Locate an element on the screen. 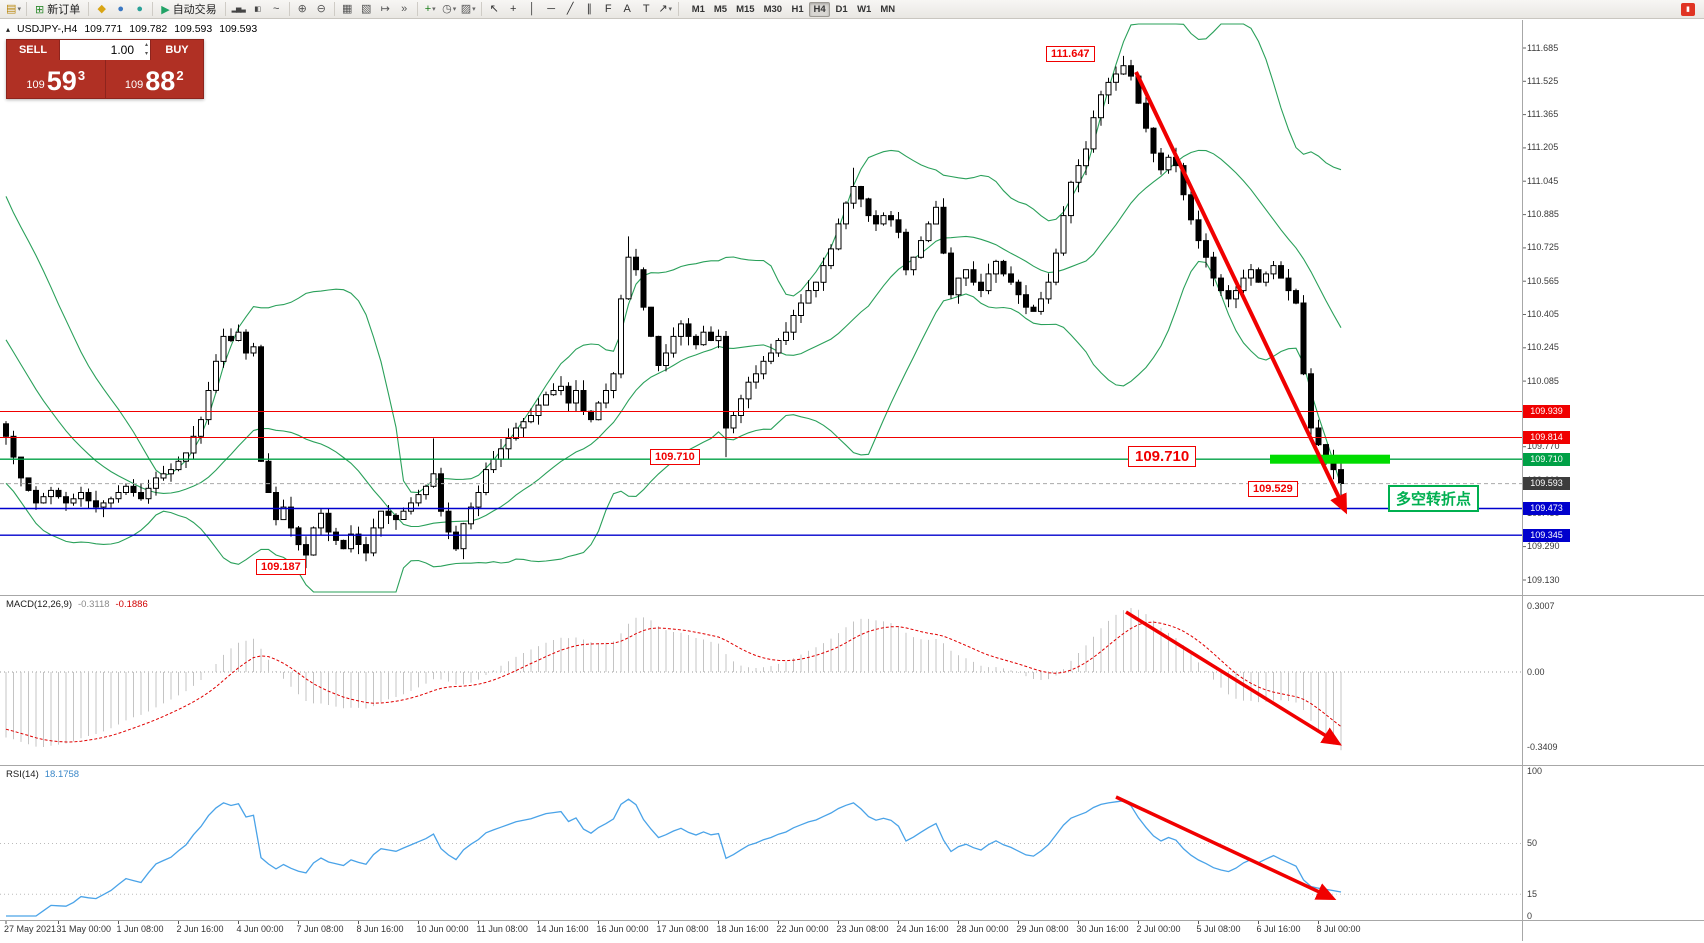 This screenshot has width=1704, height=943. new-order-button: ⊞ 新订单 is located at coordinates (58, 10).